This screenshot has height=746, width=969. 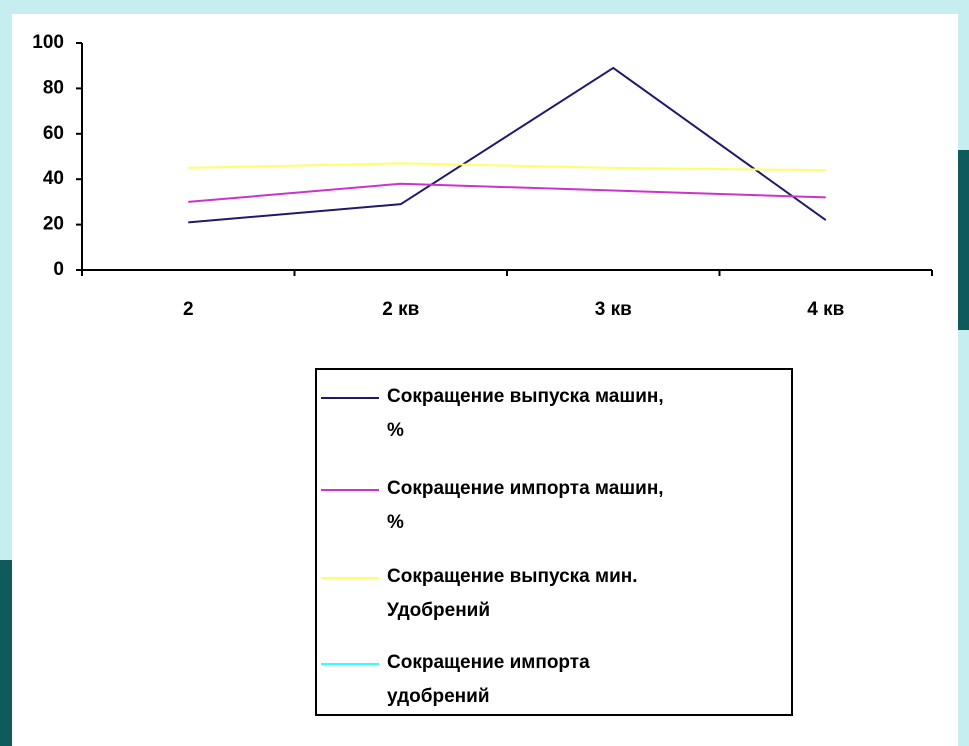 I want to click on x-tick-label: 4 кв, so click(x=825, y=309).